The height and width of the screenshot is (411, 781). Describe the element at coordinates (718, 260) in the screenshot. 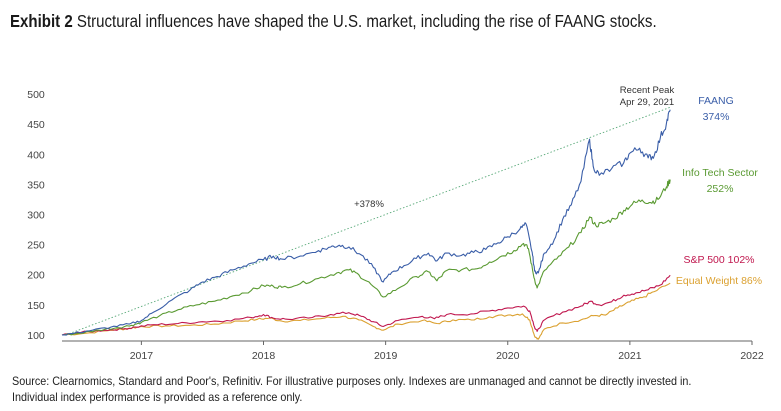

I see `series-label: S&P 500 102%` at that location.